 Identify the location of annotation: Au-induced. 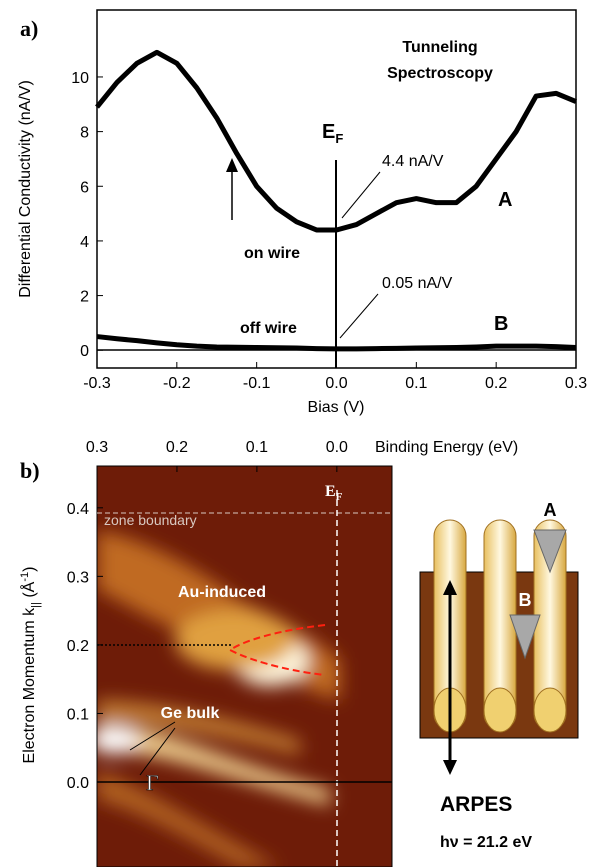
(222, 592).